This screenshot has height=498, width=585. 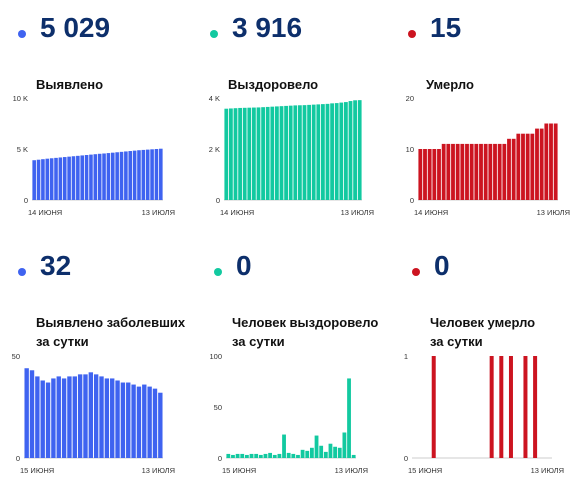 I want to click on y-tick-label: 100, so click(x=215, y=356).